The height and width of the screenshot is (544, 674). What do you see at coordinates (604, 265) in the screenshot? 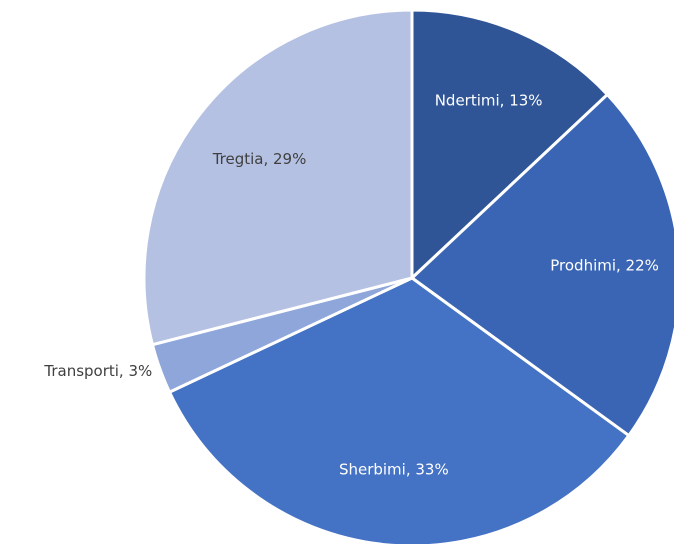
I see `data-label: Prodhimi, 22%` at bounding box center [604, 265].